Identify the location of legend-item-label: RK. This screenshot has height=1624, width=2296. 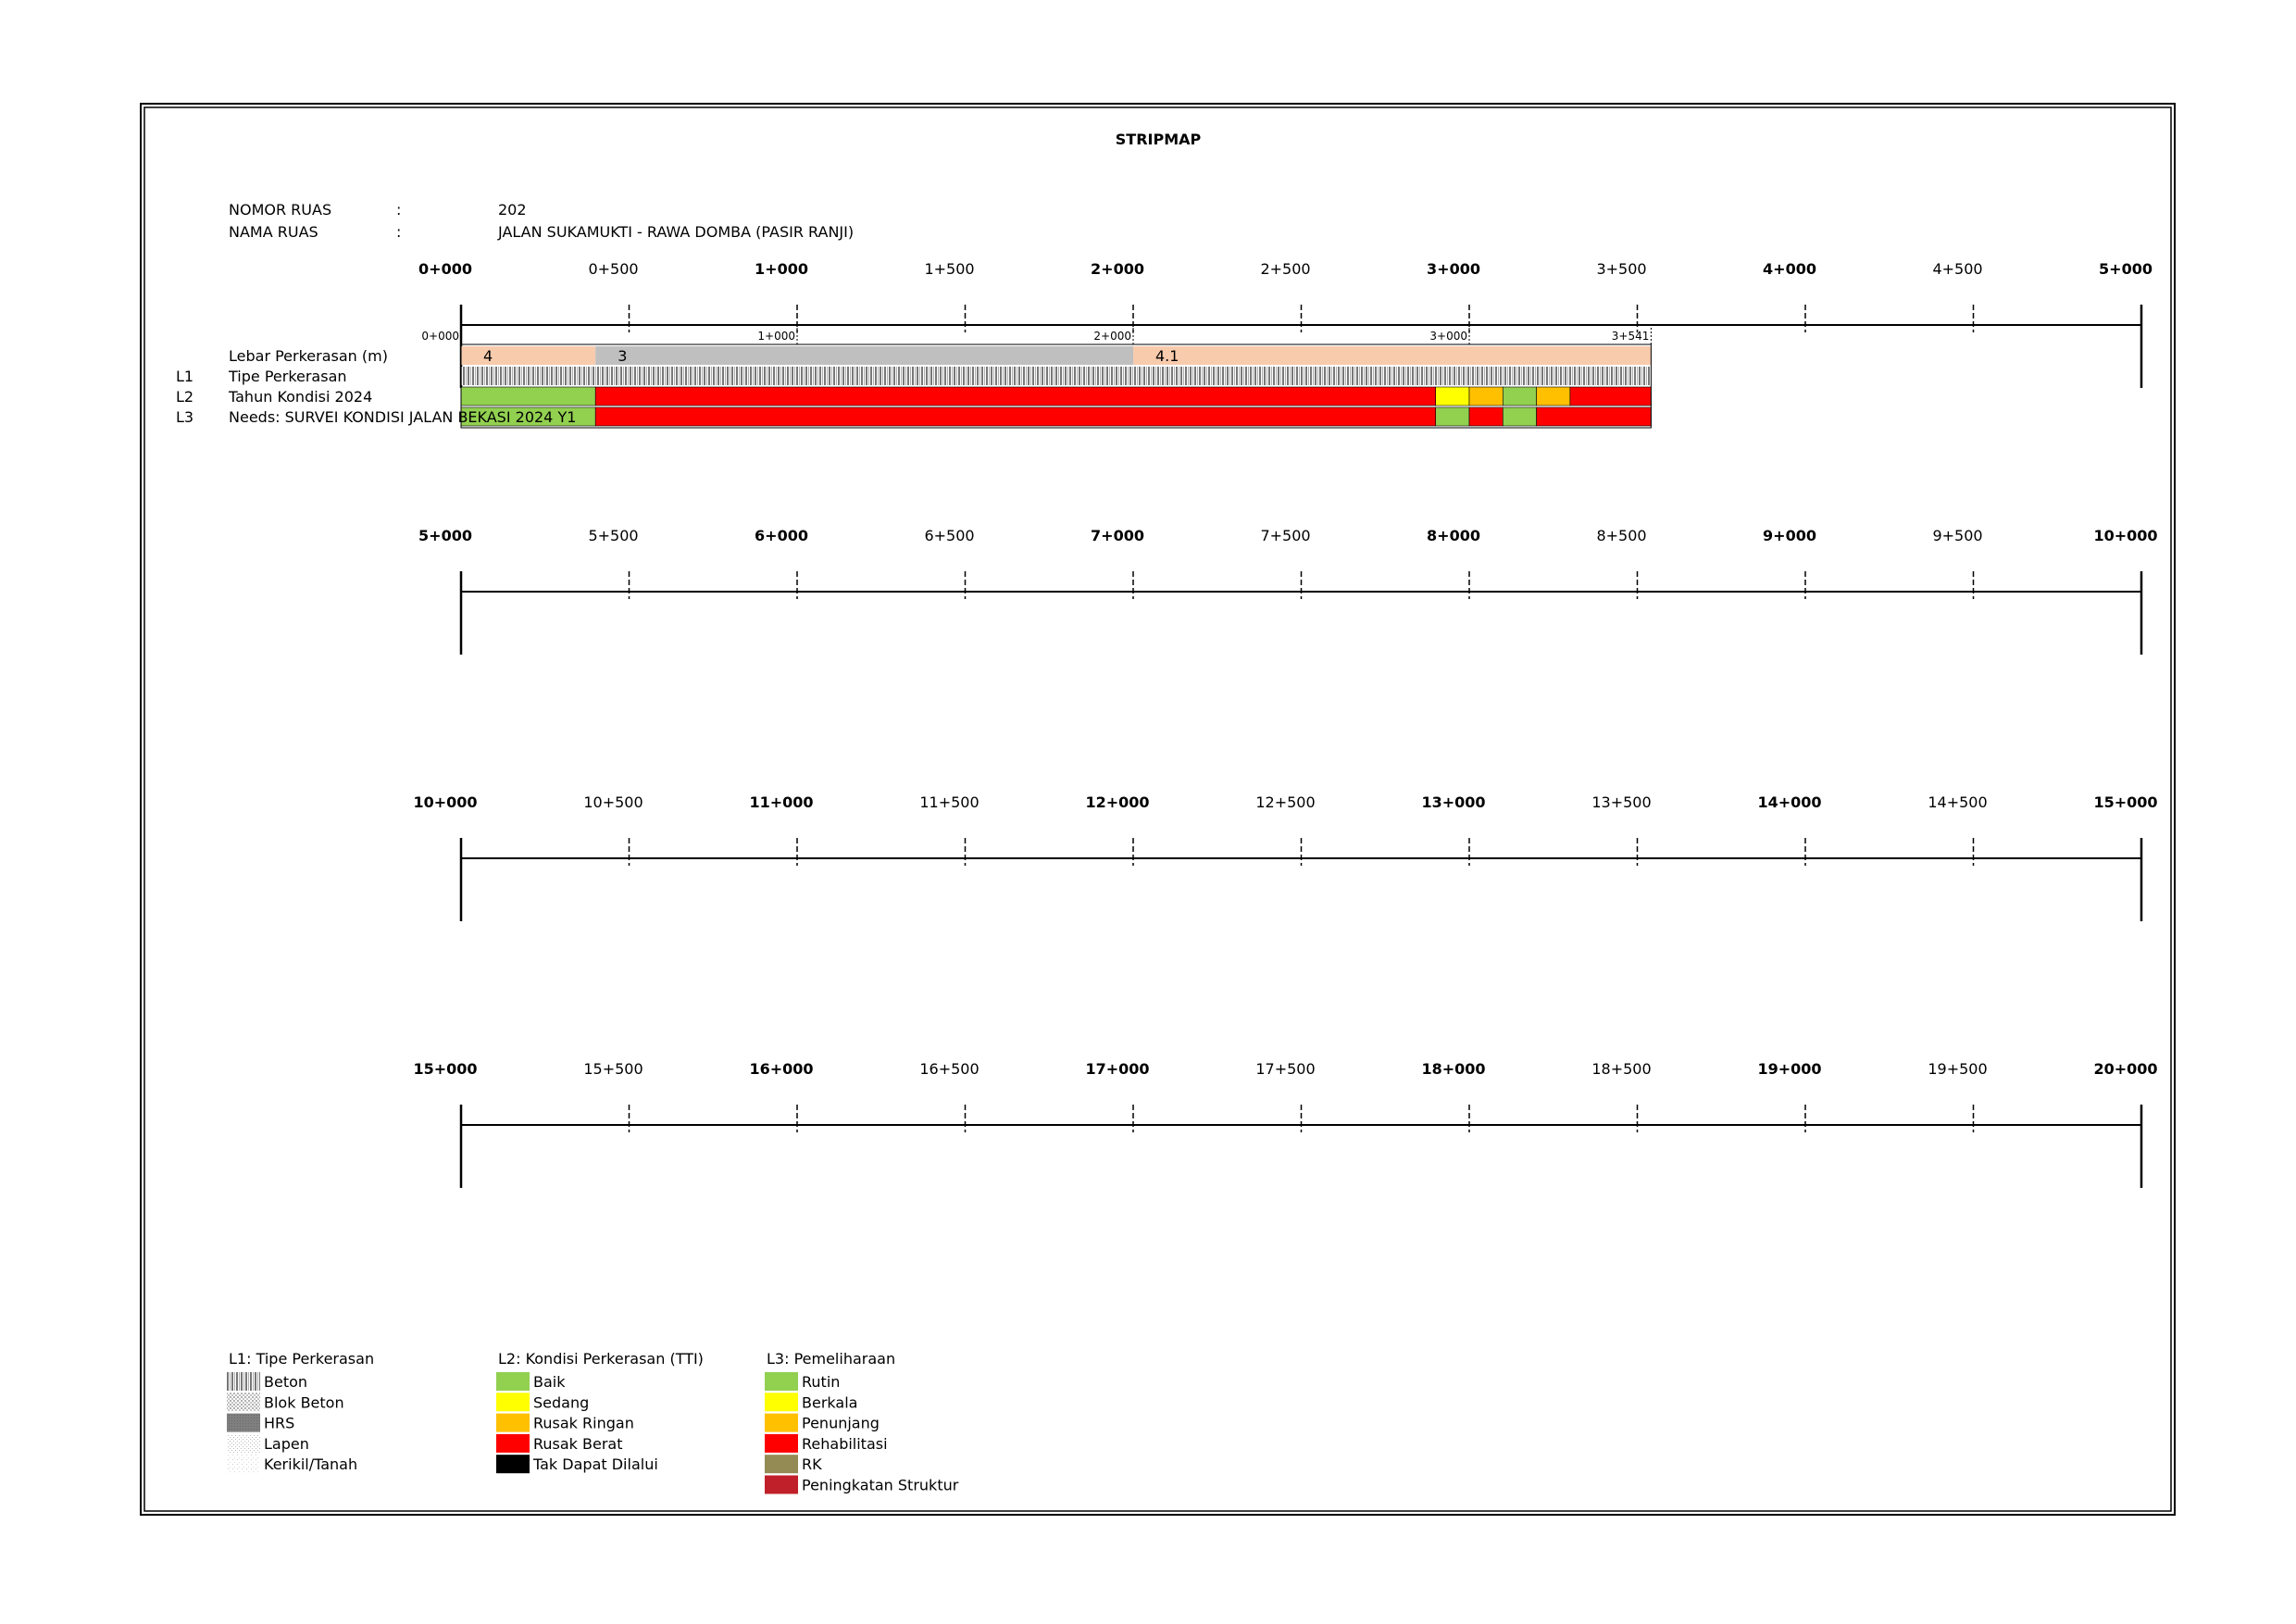
(812, 1464).